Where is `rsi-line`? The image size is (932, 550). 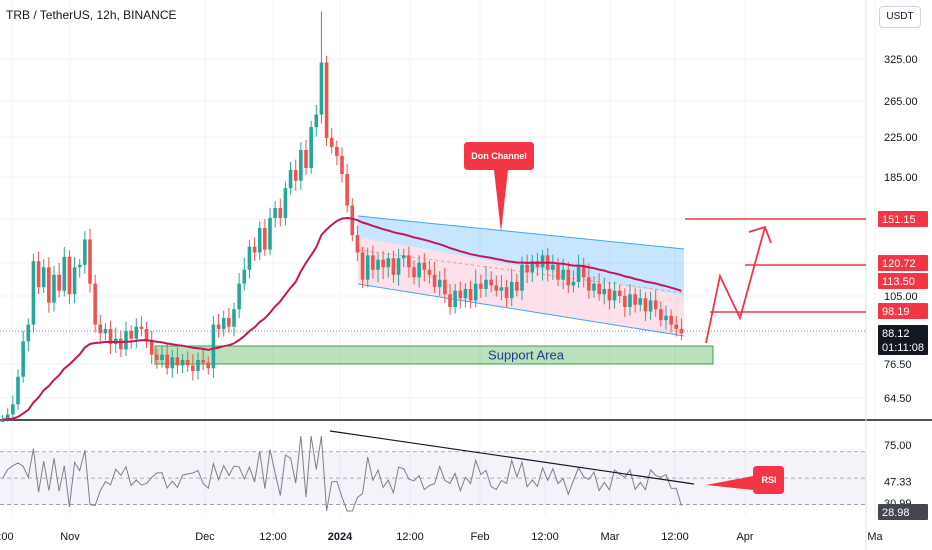
rsi-line is located at coordinates (342, 473).